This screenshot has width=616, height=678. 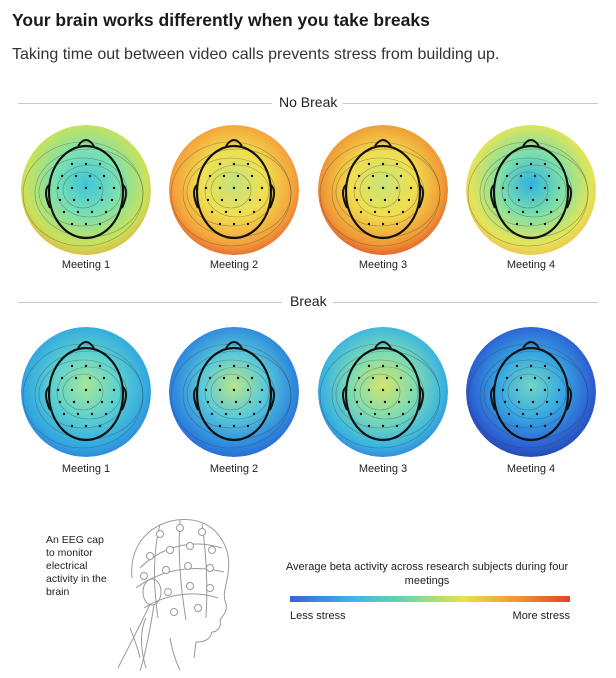 What do you see at coordinates (318, 616) in the screenshot?
I see `legend-low-label: Less stress` at bounding box center [318, 616].